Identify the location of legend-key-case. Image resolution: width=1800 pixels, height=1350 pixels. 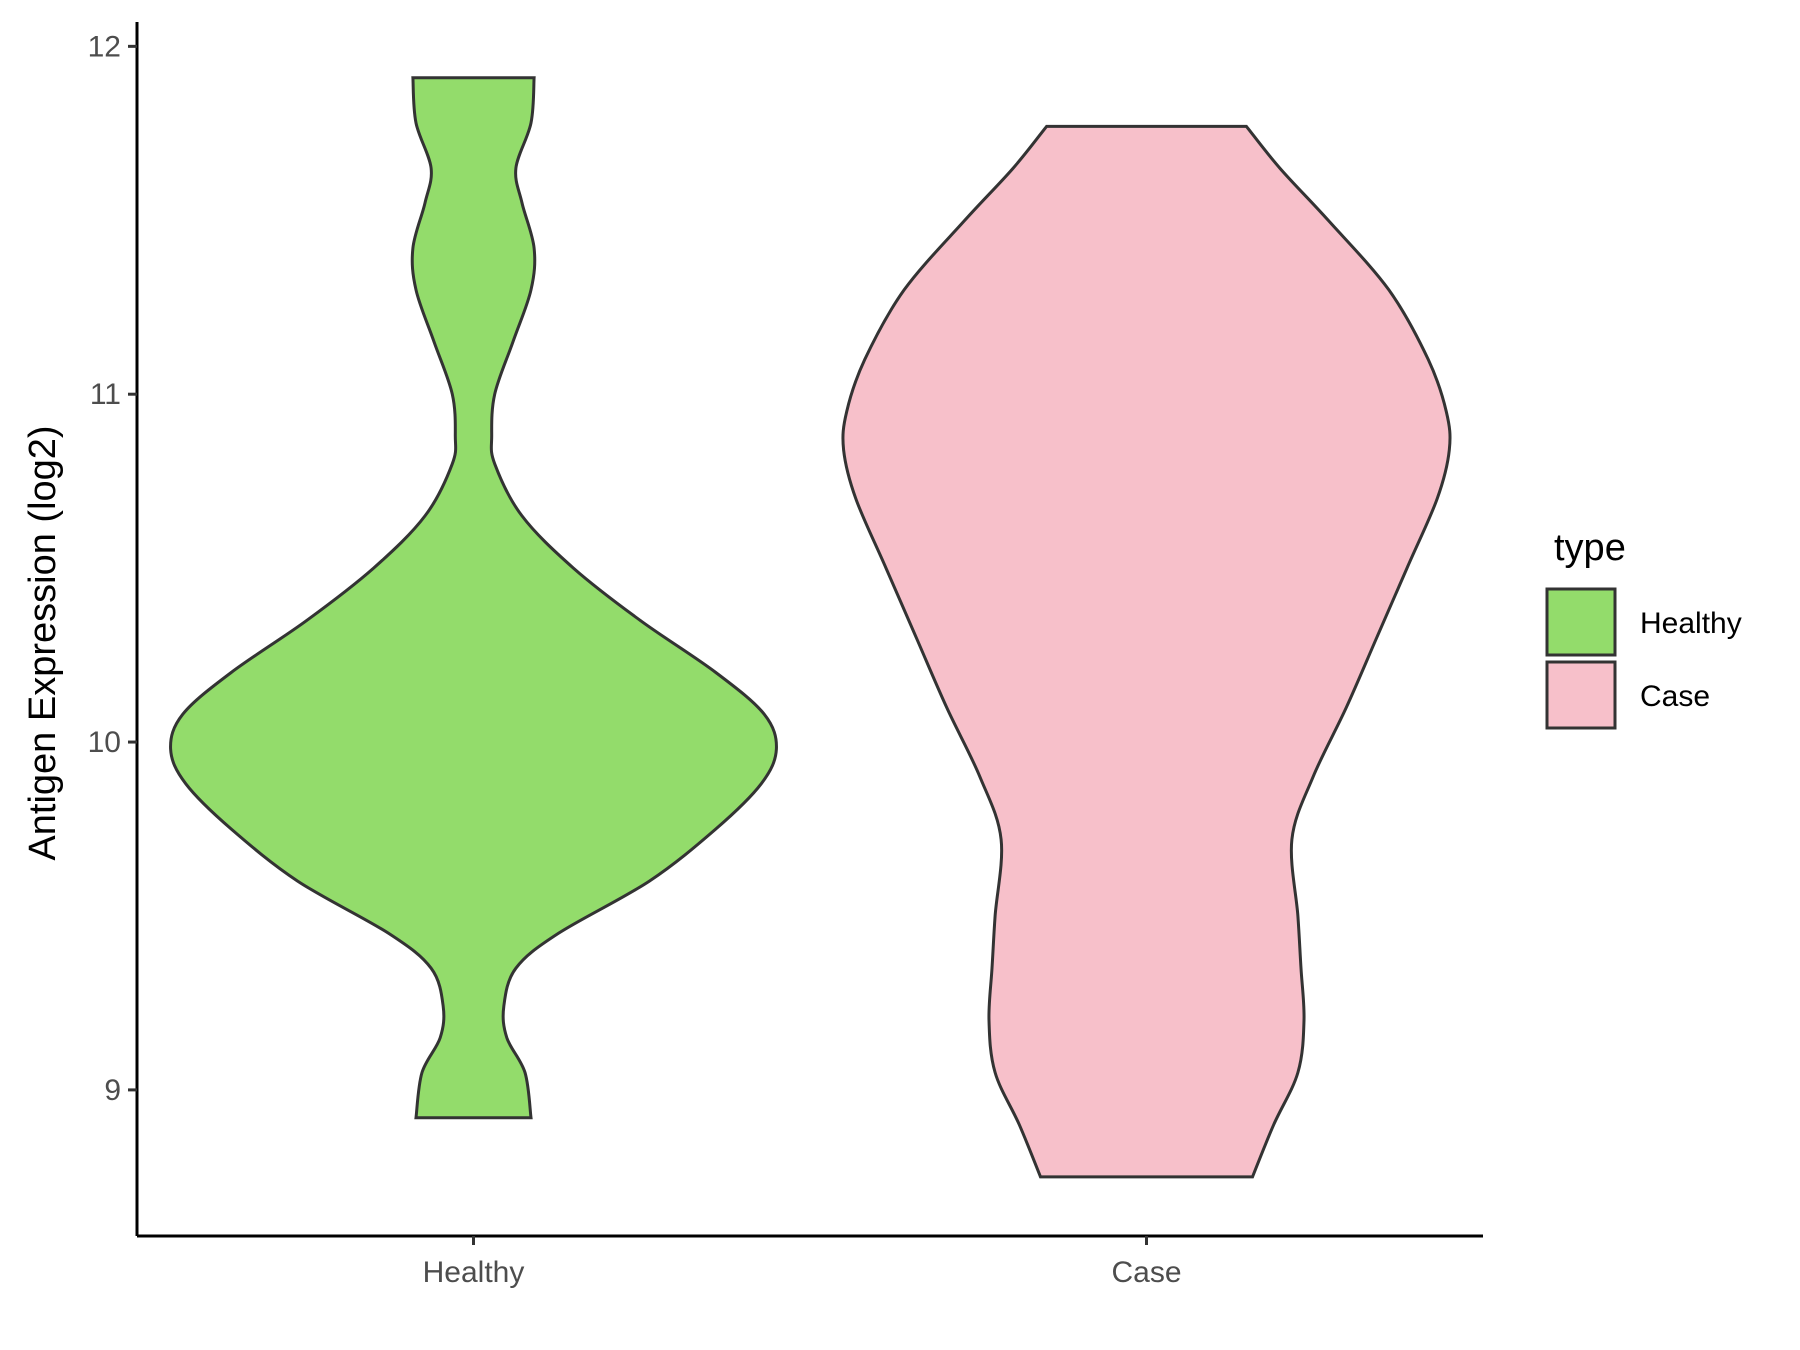
(1581, 695).